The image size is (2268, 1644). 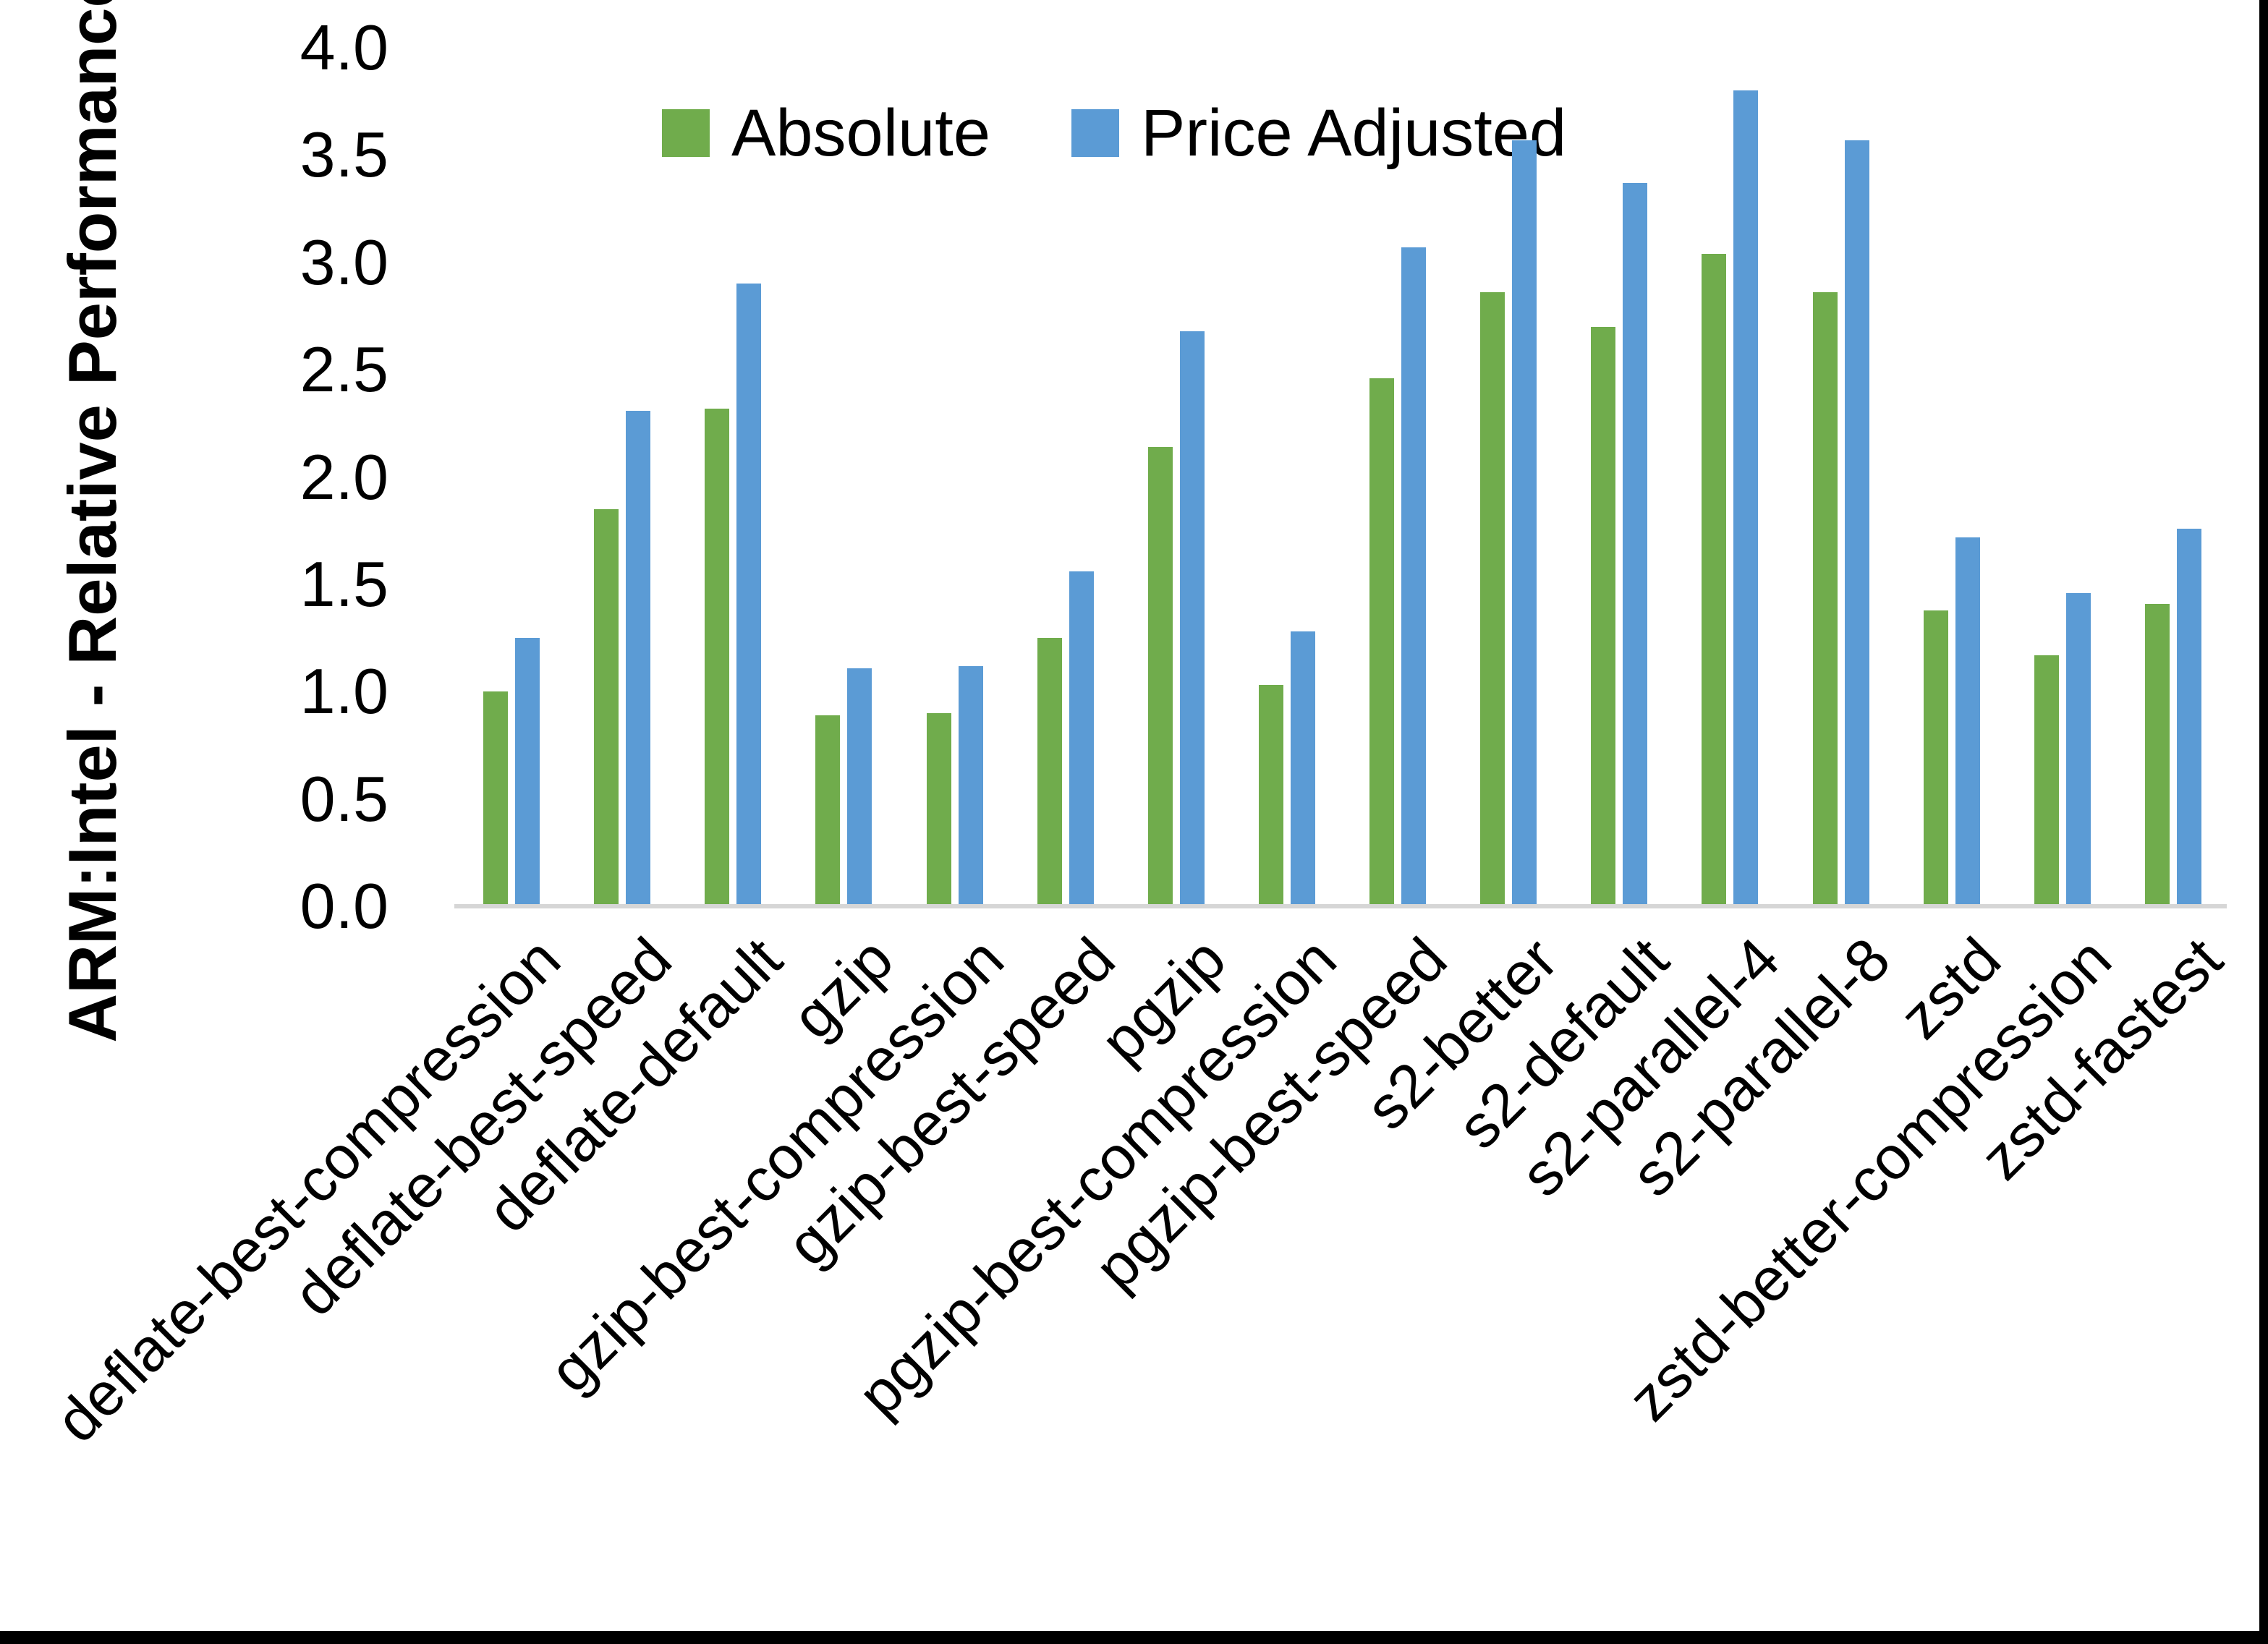 I want to click on bar-price-adjusted-s2-default, so click(x=1635, y=544).